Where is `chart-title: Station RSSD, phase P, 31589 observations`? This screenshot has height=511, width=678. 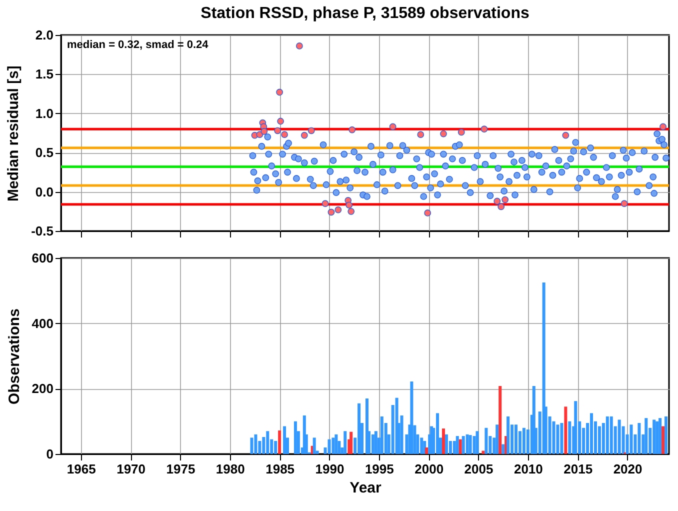
chart-title: Station RSSD, phase P, 31589 observations is located at coordinates (365, 13).